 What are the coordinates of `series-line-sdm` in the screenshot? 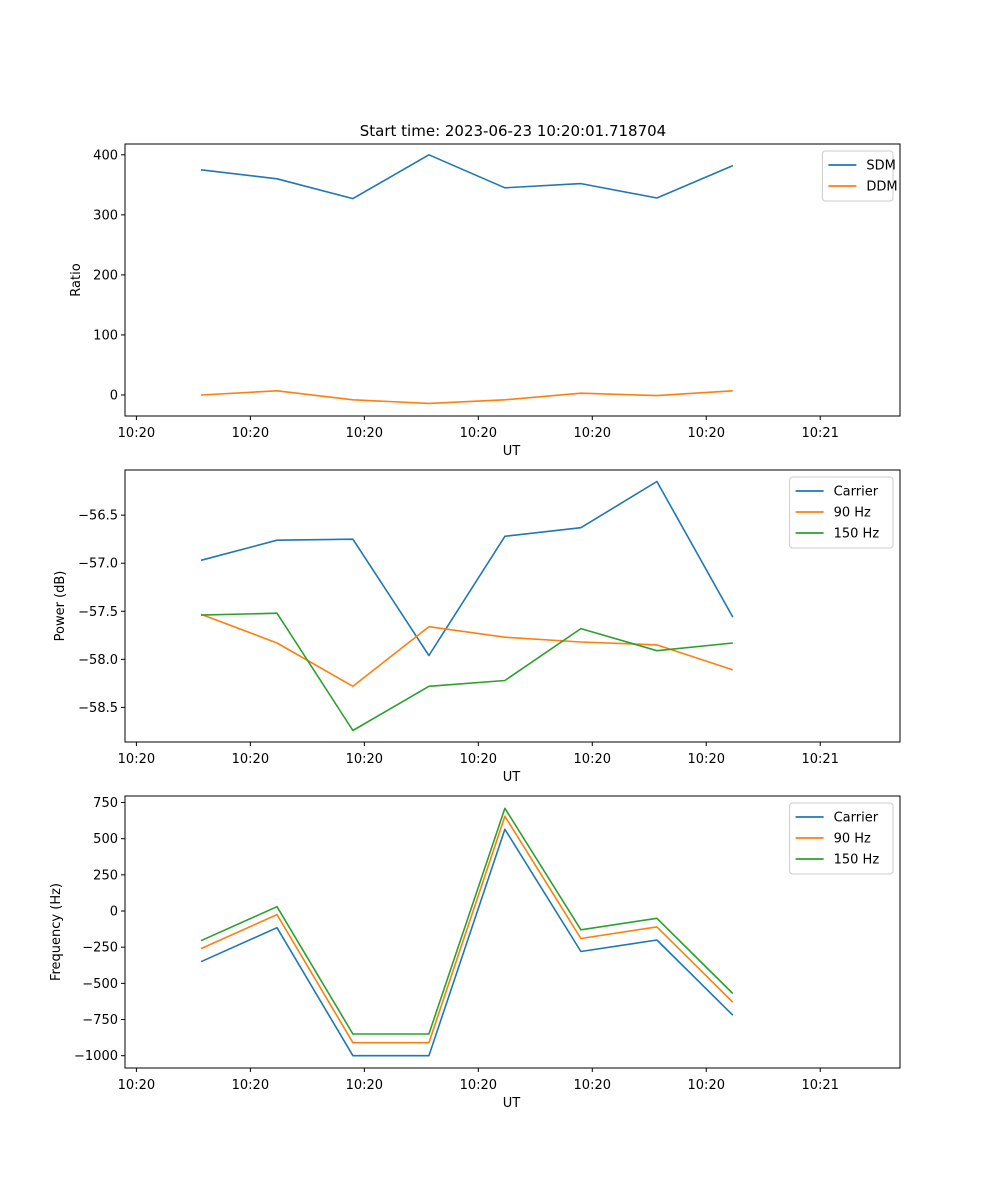 It's located at (467, 177).